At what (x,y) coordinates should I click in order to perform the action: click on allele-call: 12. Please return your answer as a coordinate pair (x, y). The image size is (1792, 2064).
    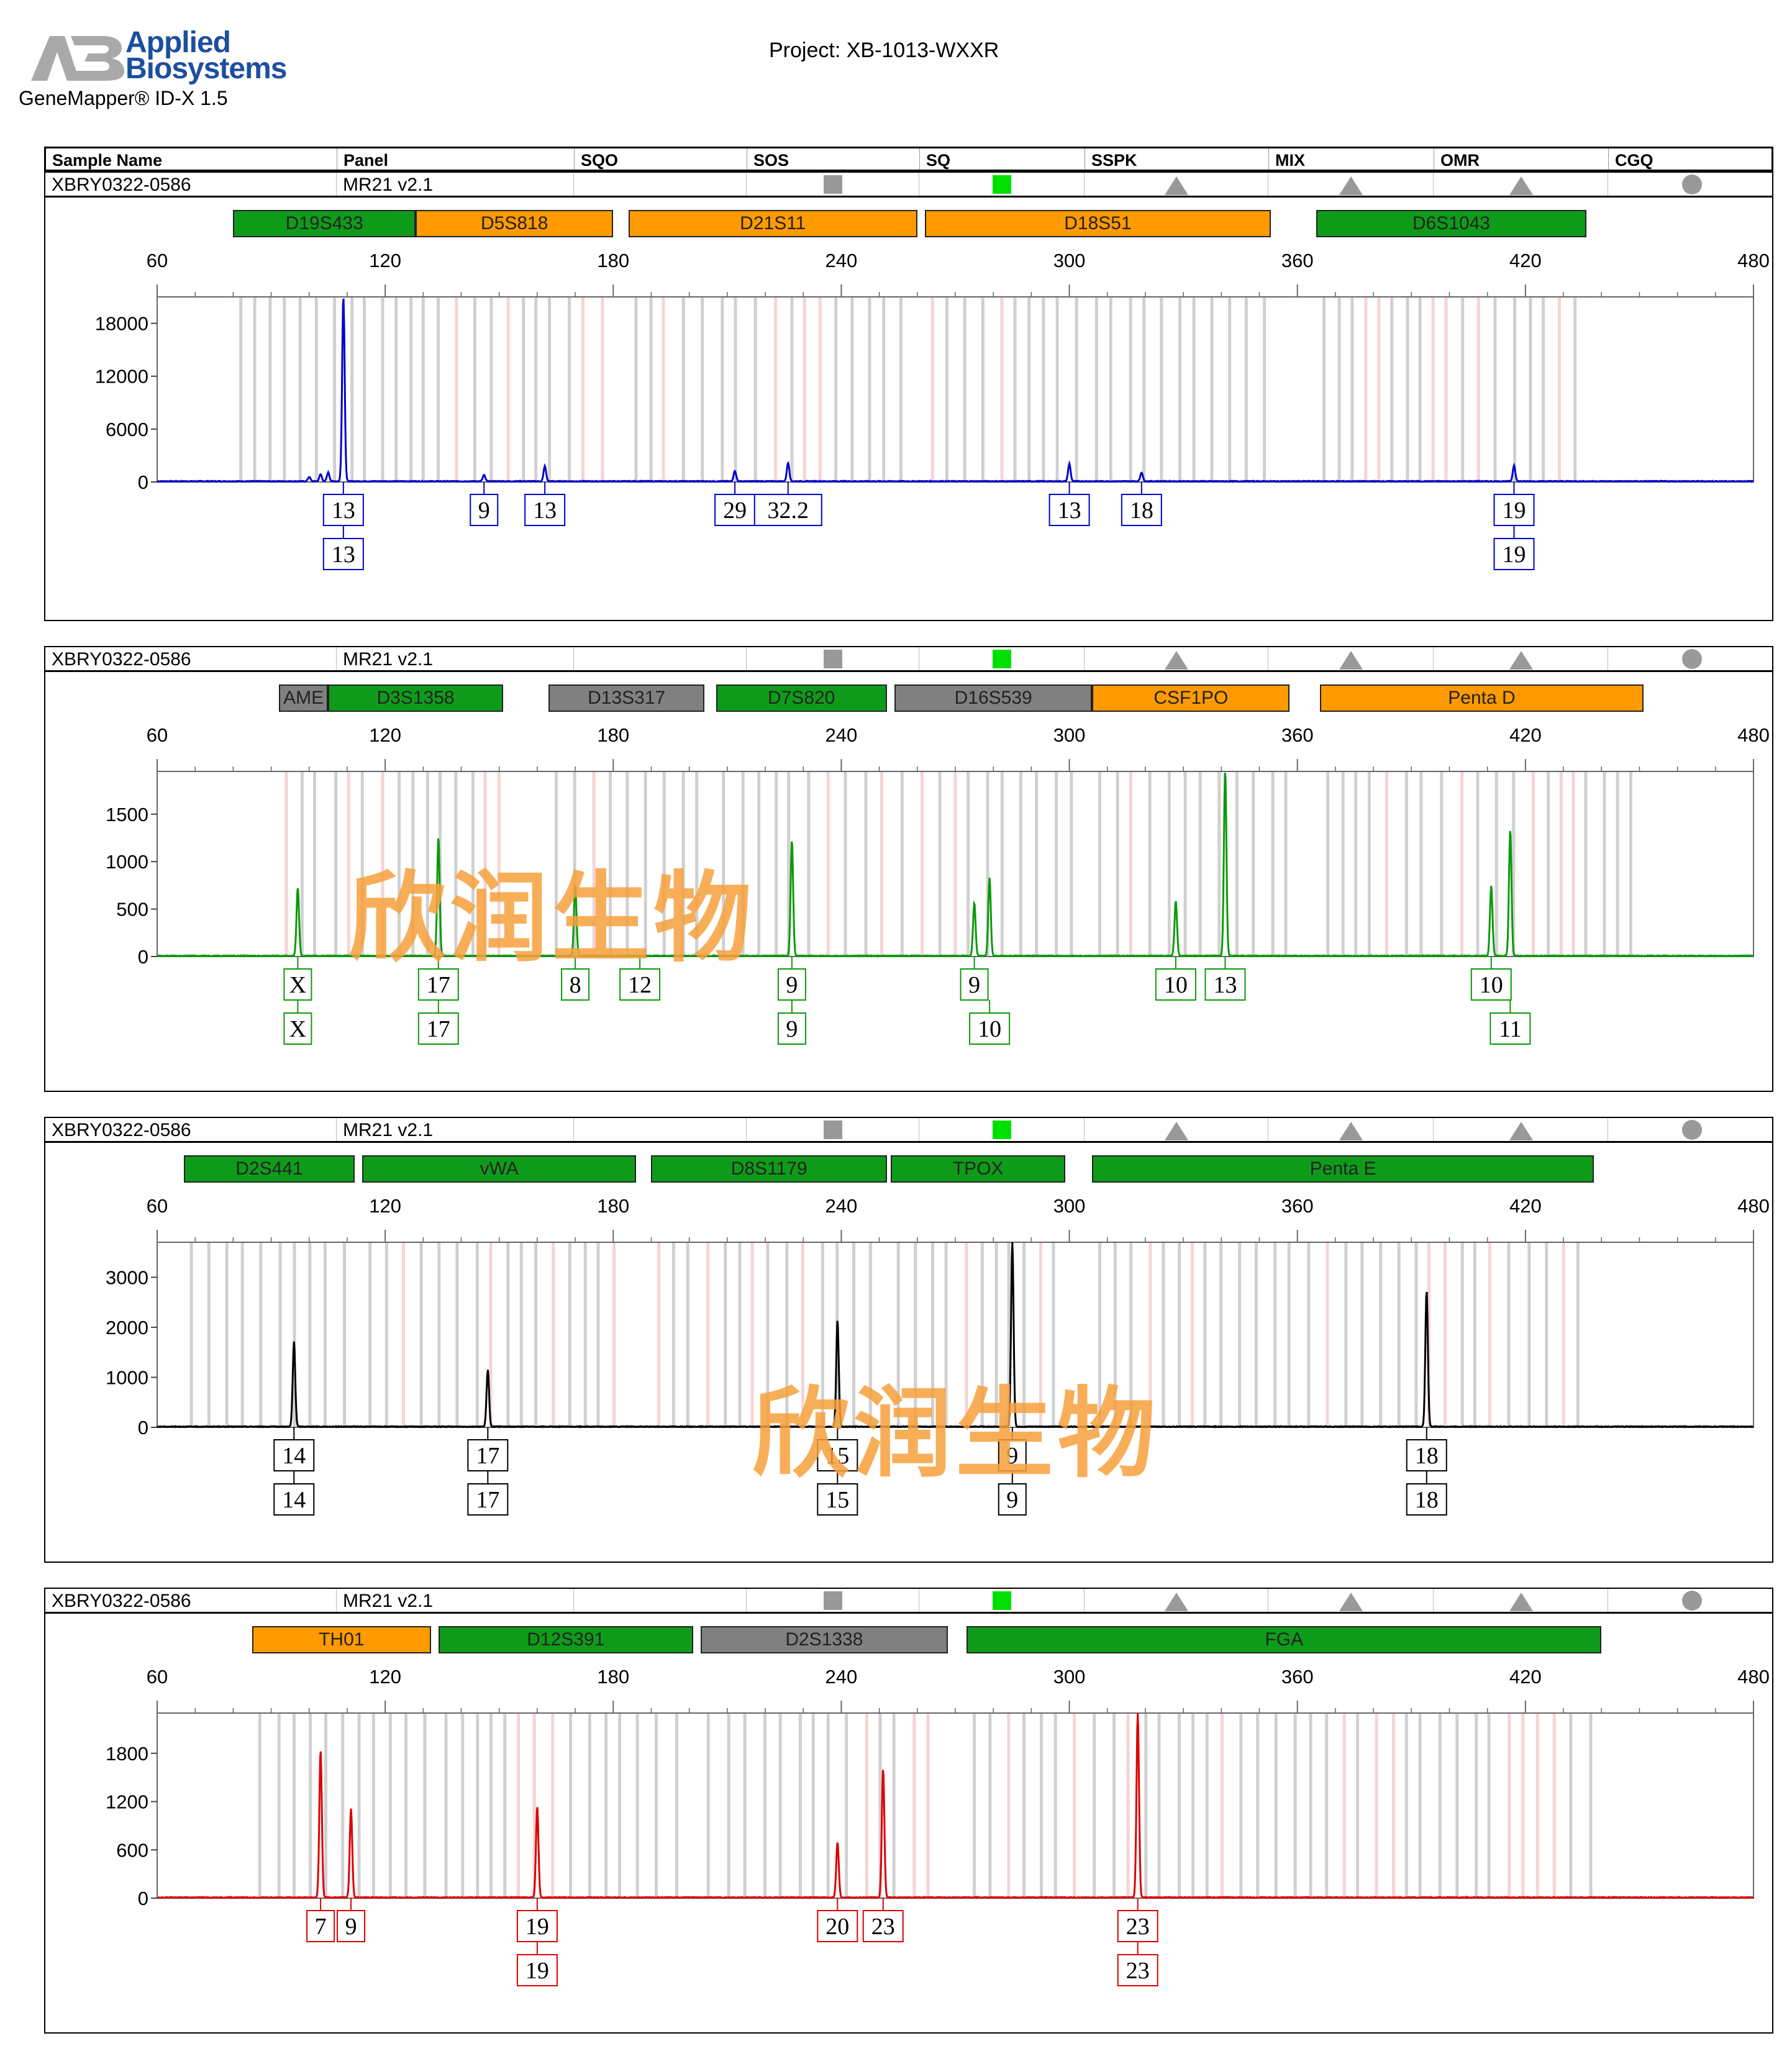
    Looking at the image, I should click on (640, 979).